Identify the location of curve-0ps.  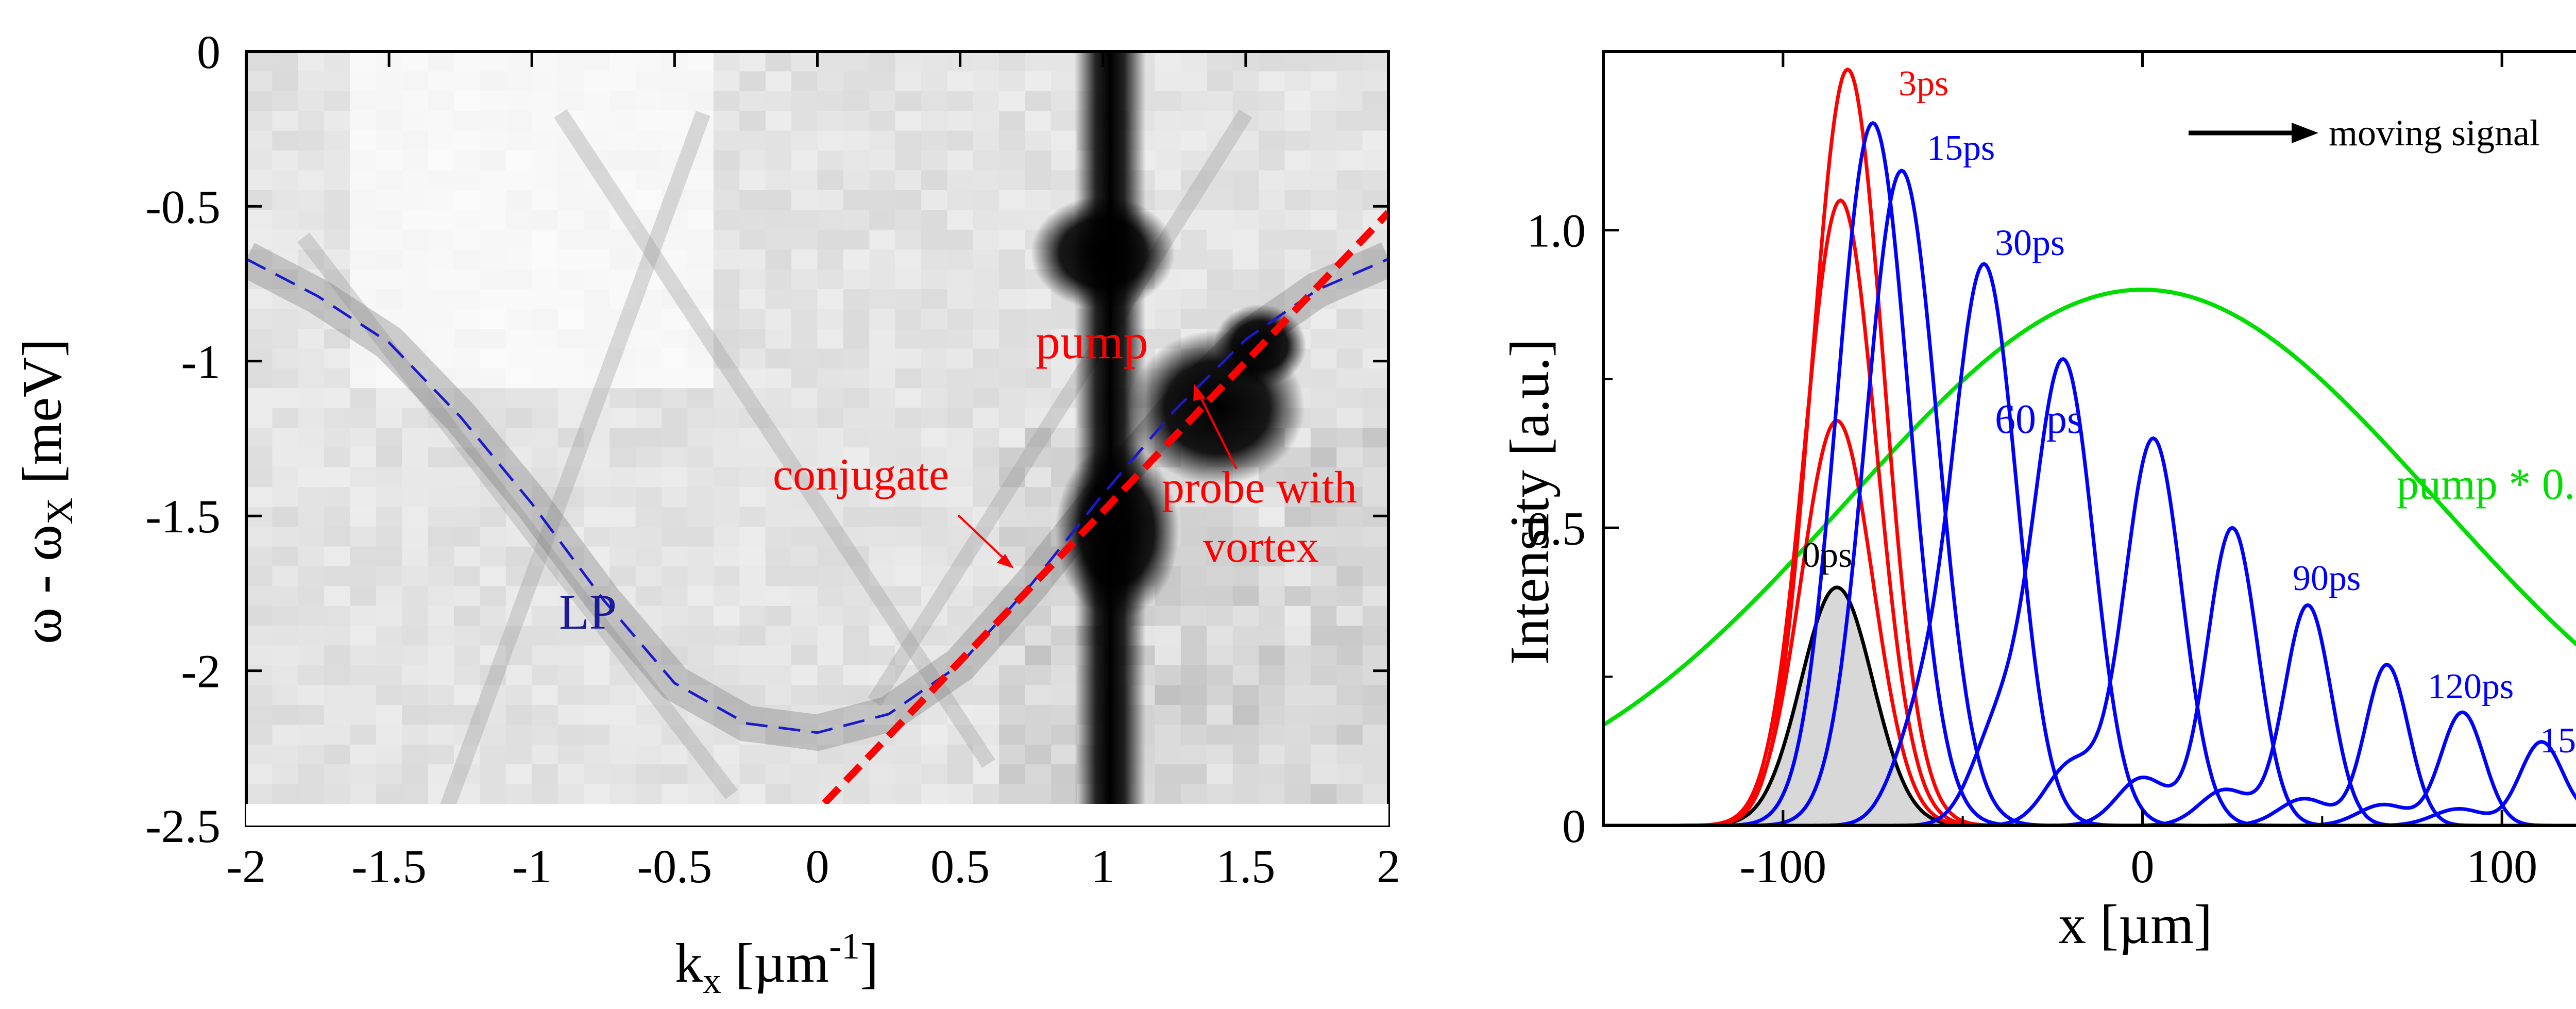
(2089, 706).